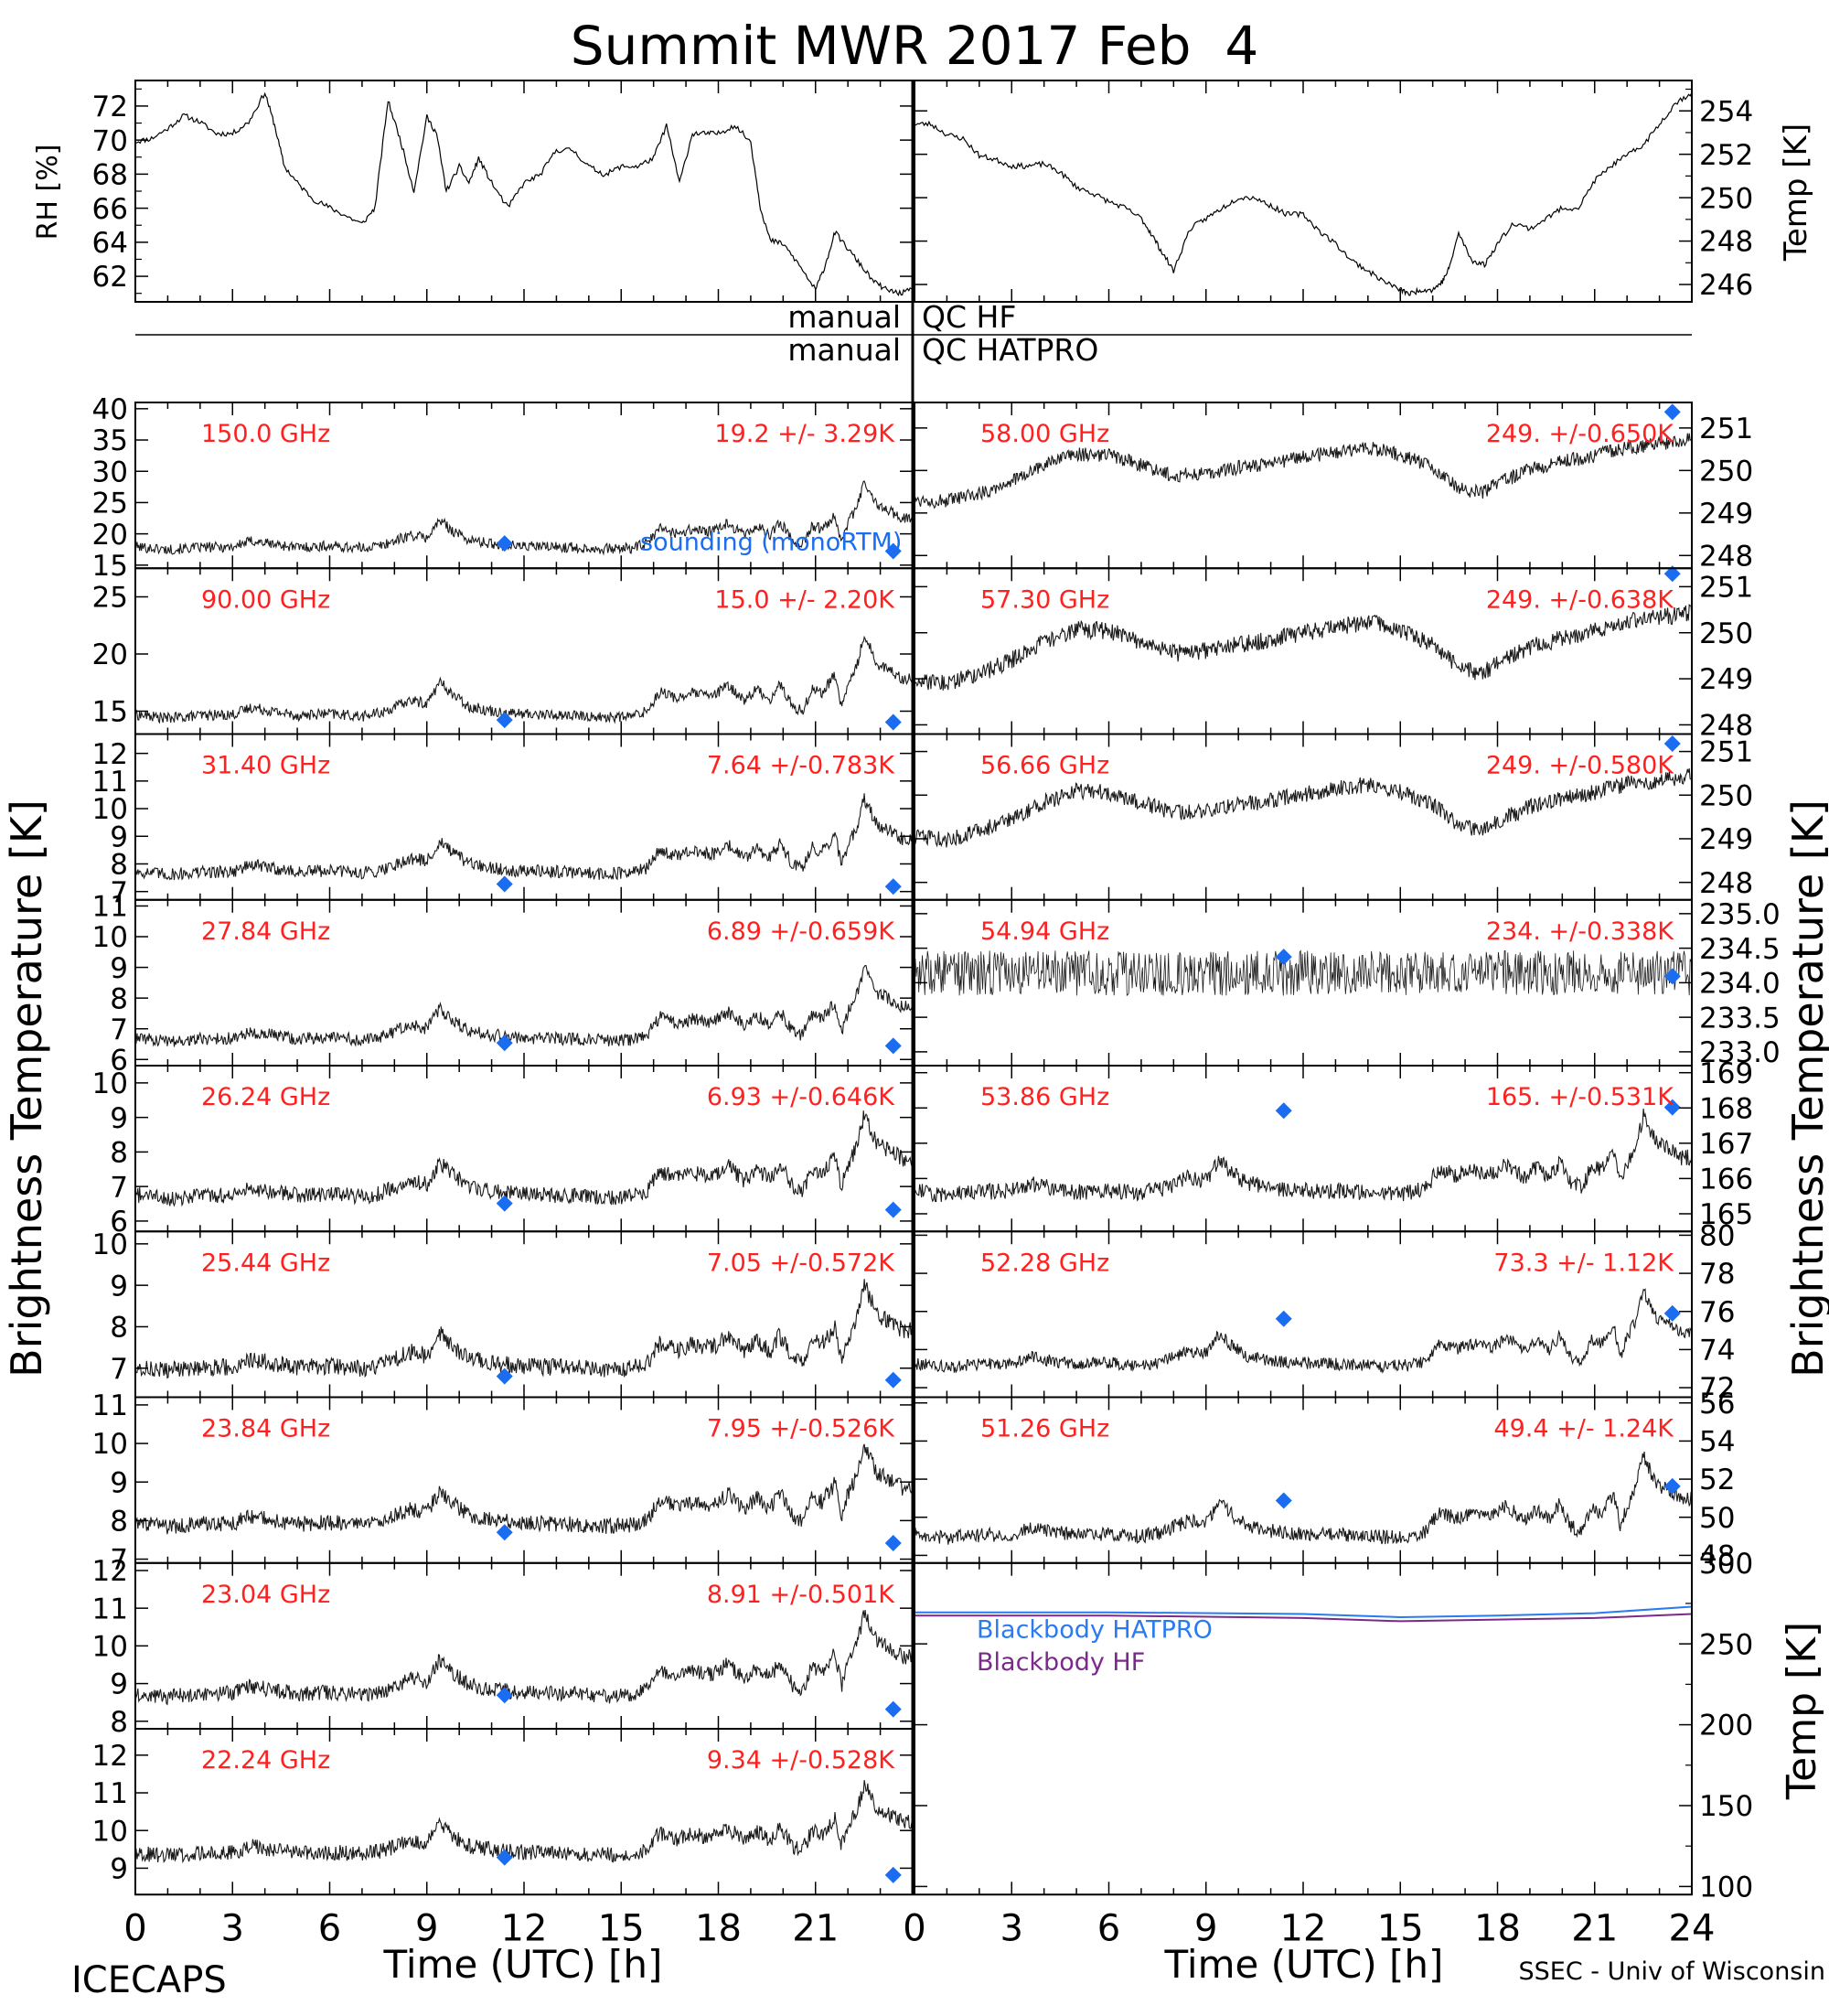 The height and width of the screenshot is (2016, 1829). What do you see at coordinates (1726, 472) in the screenshot?
I see `bt_58-y-tick-label: 250` at bounding box center [1726, 472].